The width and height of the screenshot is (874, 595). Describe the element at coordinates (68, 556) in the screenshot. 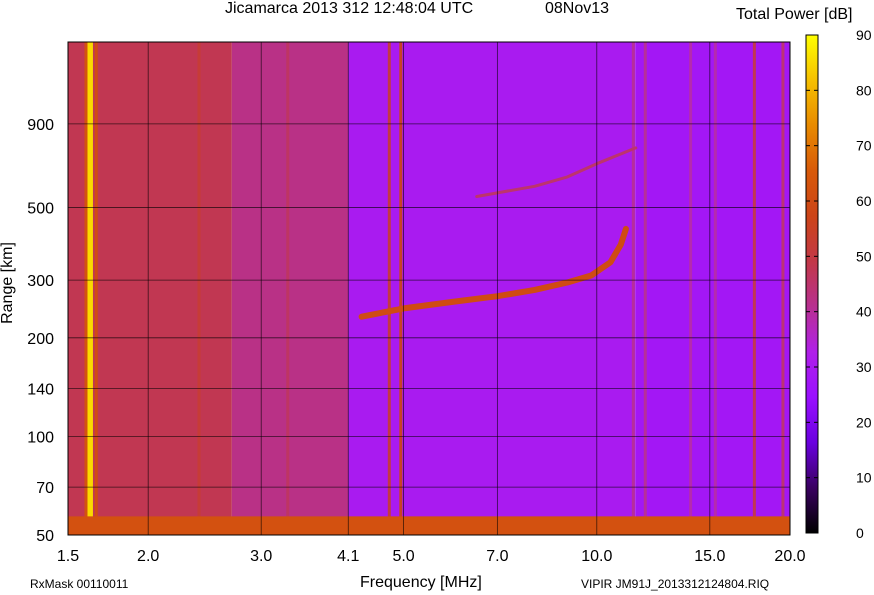

I see `x-tick-label: 1.5` at that location.